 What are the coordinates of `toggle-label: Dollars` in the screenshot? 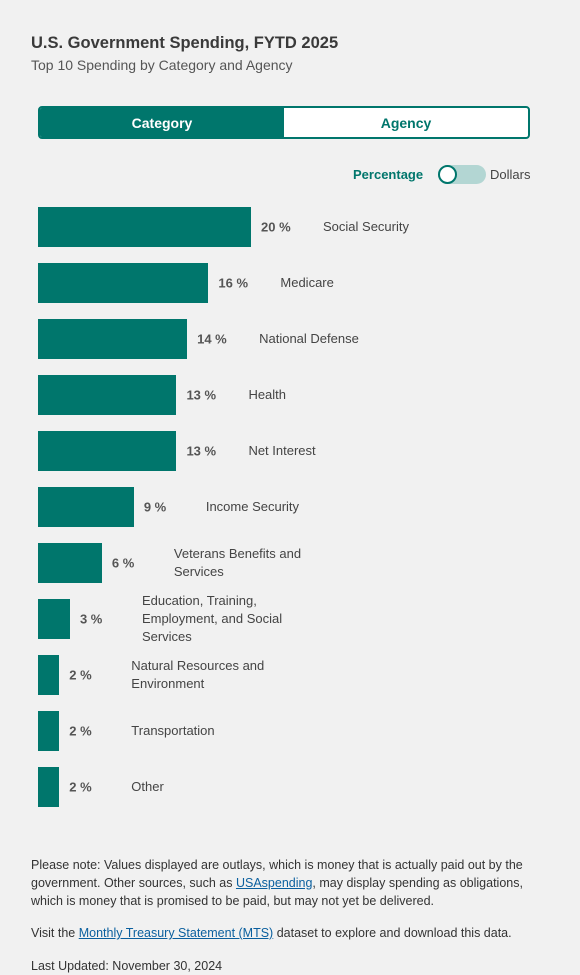 It's located at (510, 174).